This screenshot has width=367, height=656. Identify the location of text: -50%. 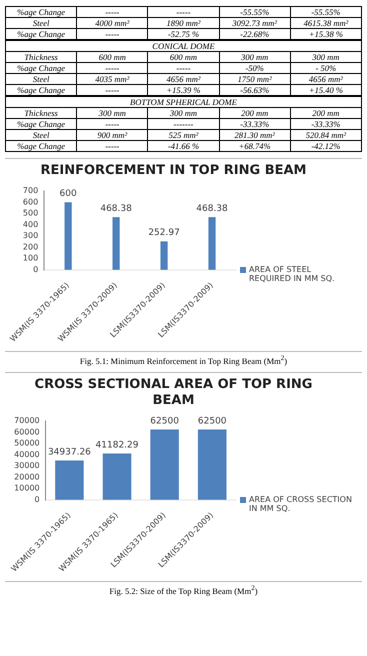
(254, 68).